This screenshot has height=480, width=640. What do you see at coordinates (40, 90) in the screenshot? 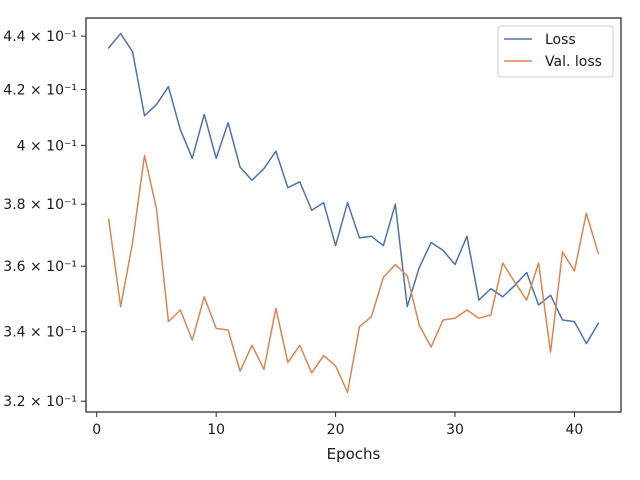
I see `y-tick-label-5: 4.2 × 10⁻¹` at bounding box center [40, 90].